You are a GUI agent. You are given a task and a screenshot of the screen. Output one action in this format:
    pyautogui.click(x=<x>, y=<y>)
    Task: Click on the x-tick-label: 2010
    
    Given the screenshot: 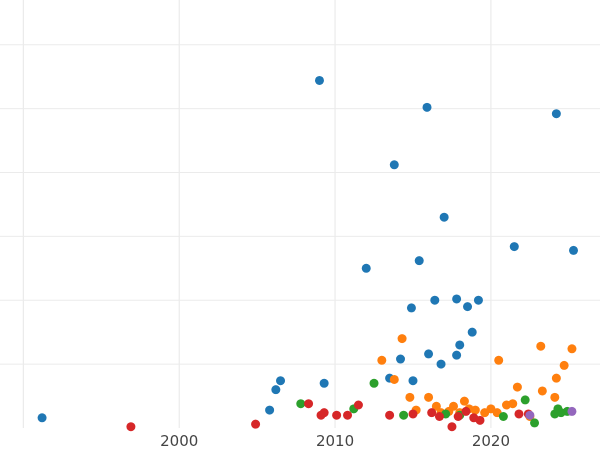 What is the action you would take?
    pyautogui.click(x=335, y=441)
    